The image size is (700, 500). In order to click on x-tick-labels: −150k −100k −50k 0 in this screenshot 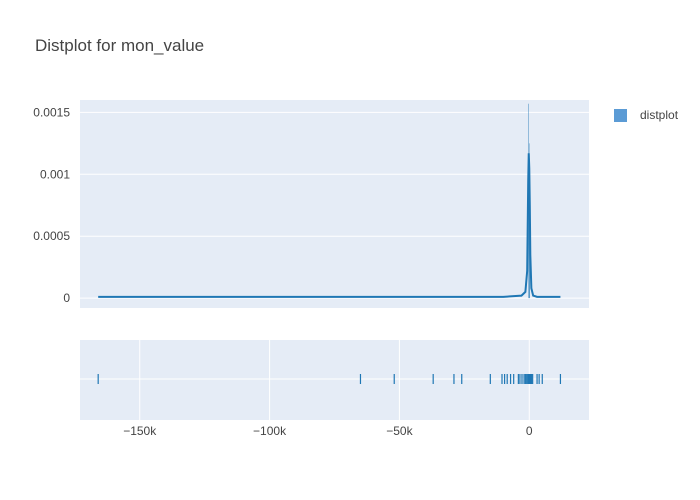, I will do `click(328, 431)`.